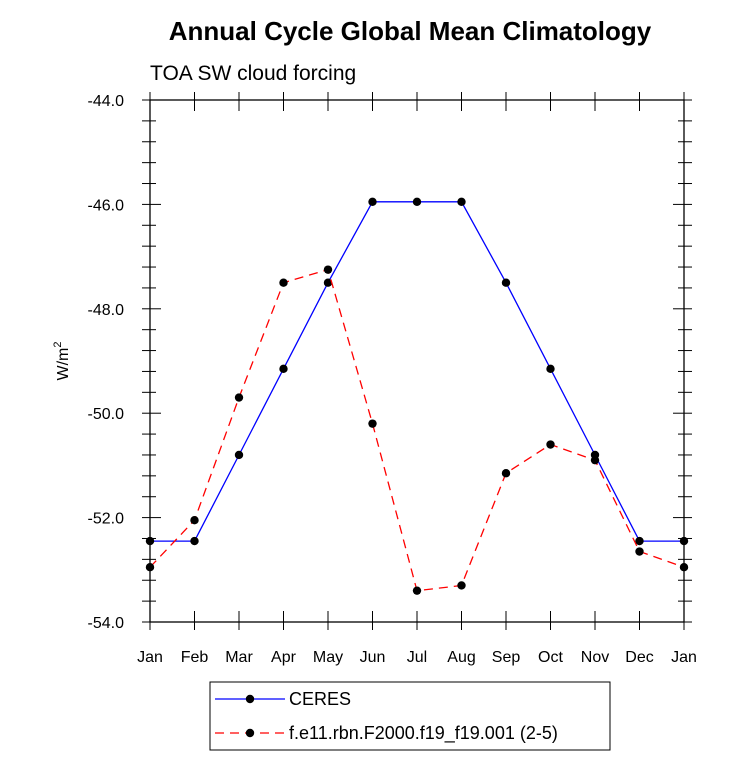 This screenshot has height=772, width=733. I want to click on legend-label-ceres: CERES, so click(320, 699).